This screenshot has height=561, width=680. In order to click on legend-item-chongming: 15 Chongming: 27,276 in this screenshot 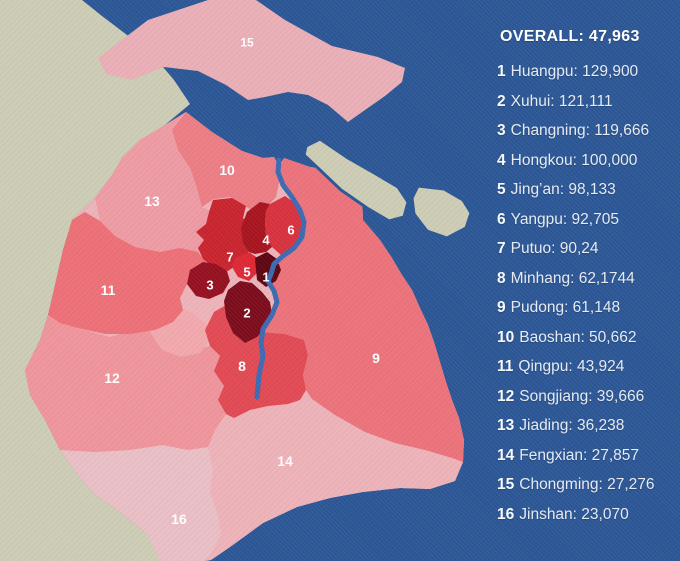, I will do `click(576, 484)`.